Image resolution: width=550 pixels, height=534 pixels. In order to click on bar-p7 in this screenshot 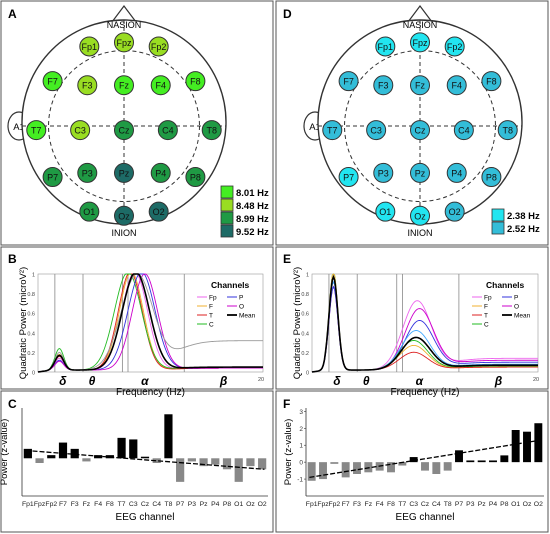, I will do `click(180, 470)`.